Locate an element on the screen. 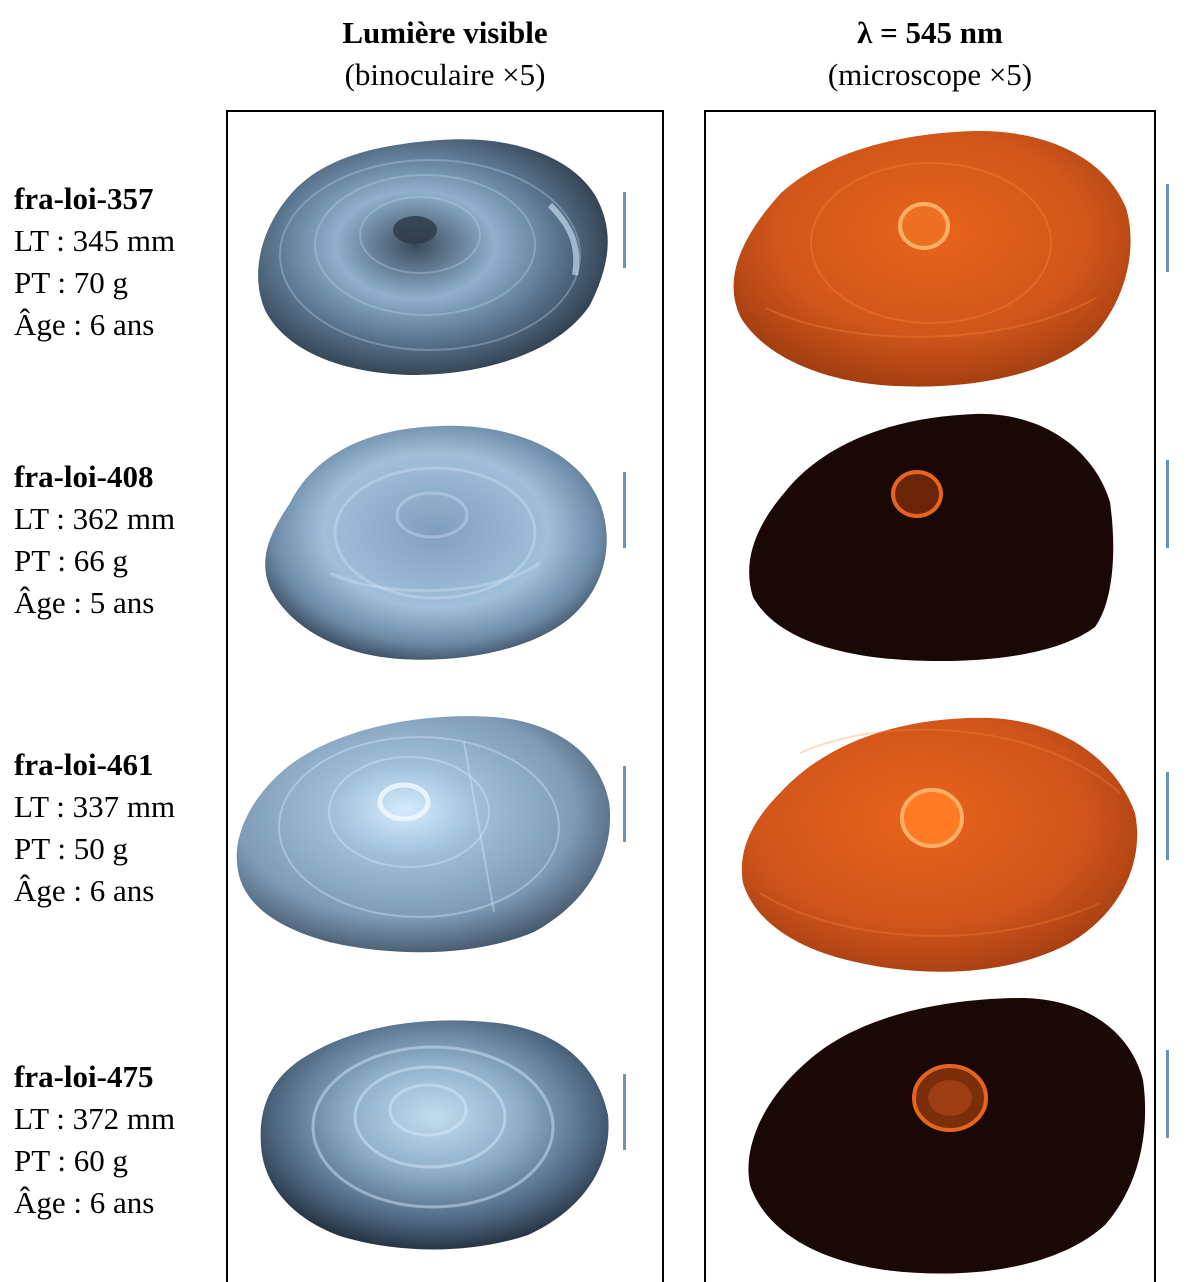  specimen-total-length: LT : 362 mm is located at coordinates (95, 518).